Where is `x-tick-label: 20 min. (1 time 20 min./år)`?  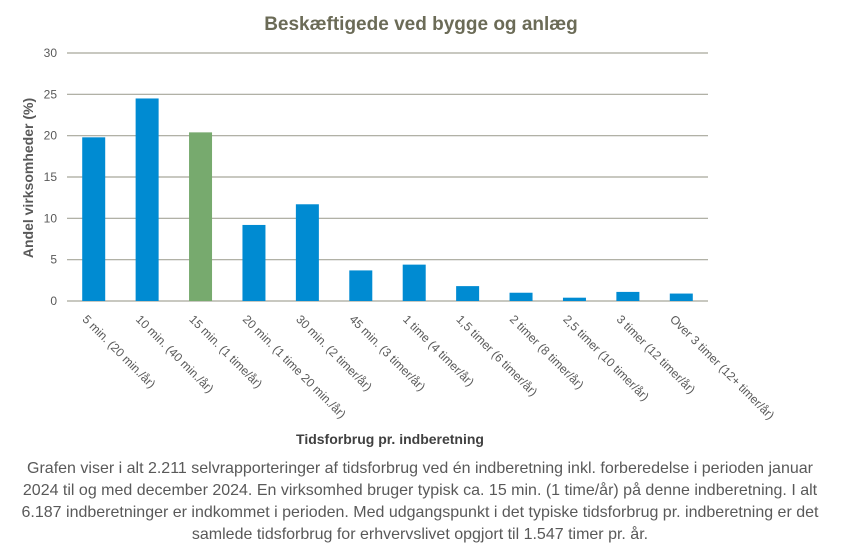
x-tick-label: 20 min. (1 time 20 min./år) is located at coordinates (294, 366).